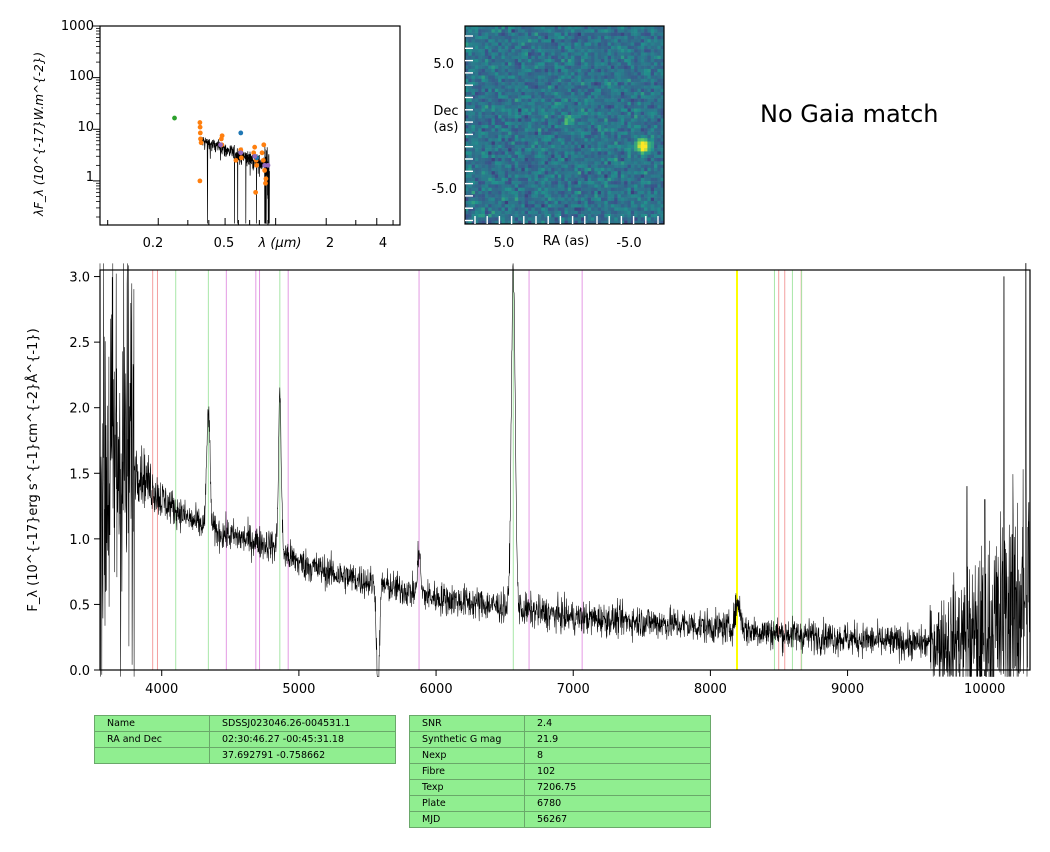 The width and height of the screenshot is (1050, 852). What do you see at coordinates (504, 243) in the screenshot?
I see `cutout-xtick-label: 5.0` at bounding box center [504, 243].